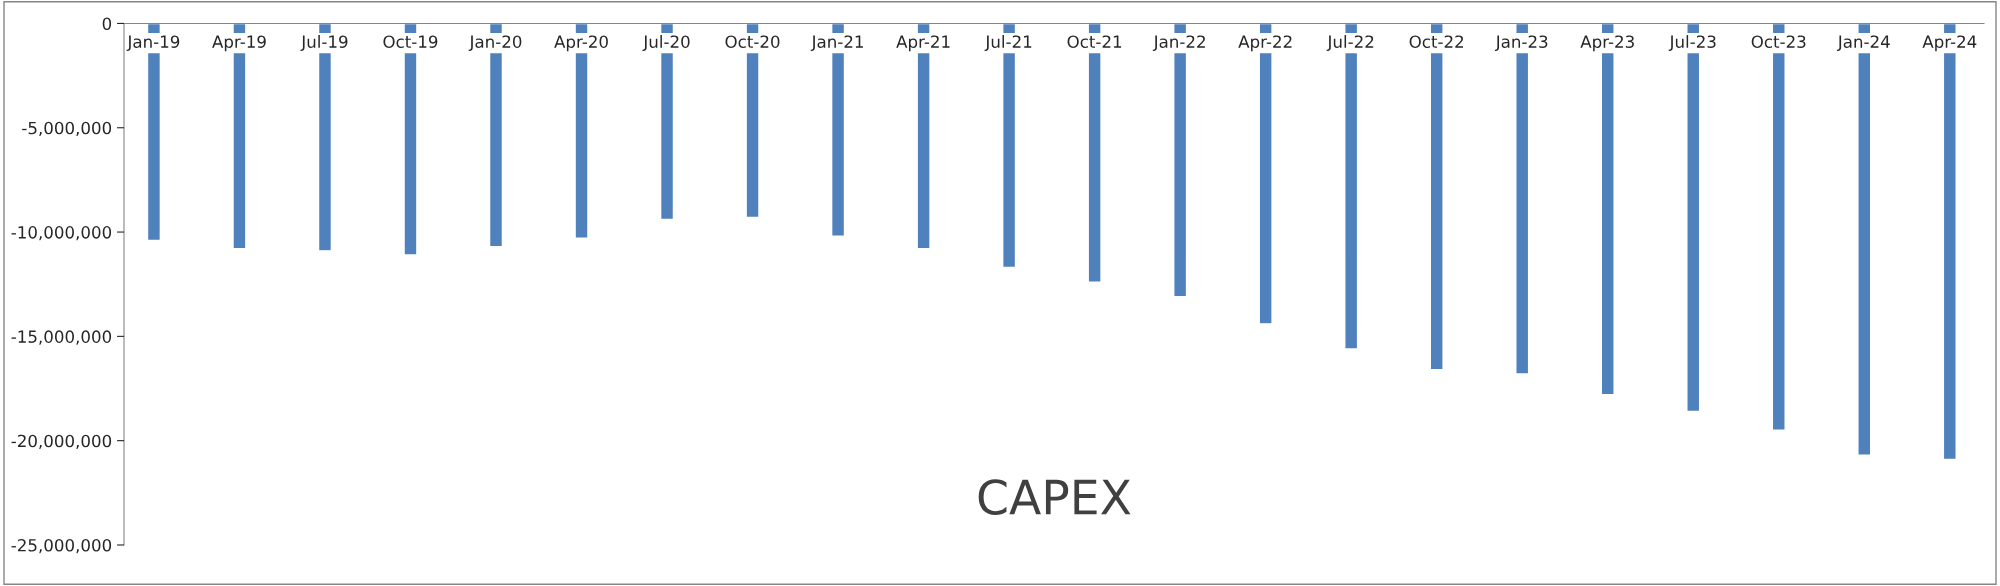  Describe the element at coordinates (153, 43) in the screenshot. I see `x-tick-label: Jan-19` at that location.